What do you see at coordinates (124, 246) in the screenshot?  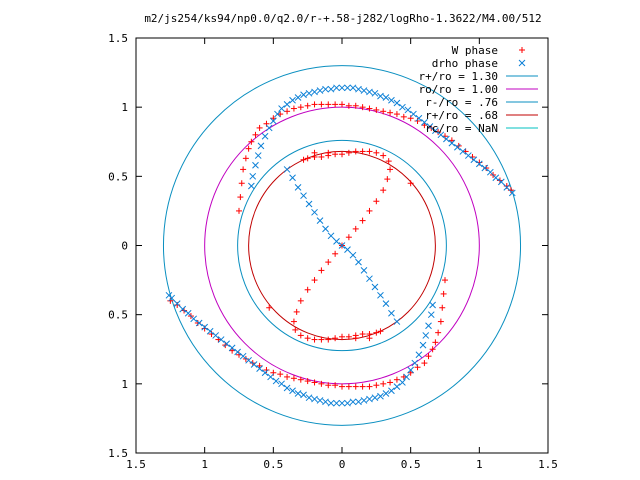 I see `y-tick-label: 0` at bounding box center [124, 246].